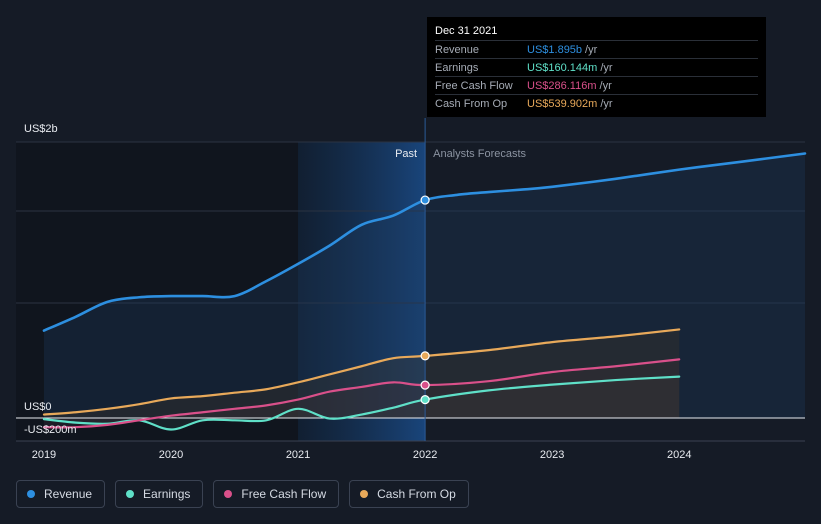 The height and width of the screenshot is (524, 821). Describe the element at coordinates (425, 356) in the screenshot. I see `marker-cash-from-op` at that location.